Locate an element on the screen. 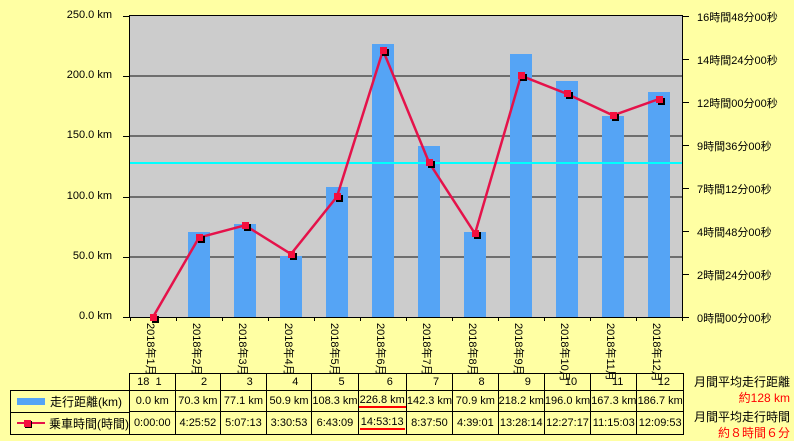 The image size is (794, 441). average-distance-line is located at coordinates (406, 162).